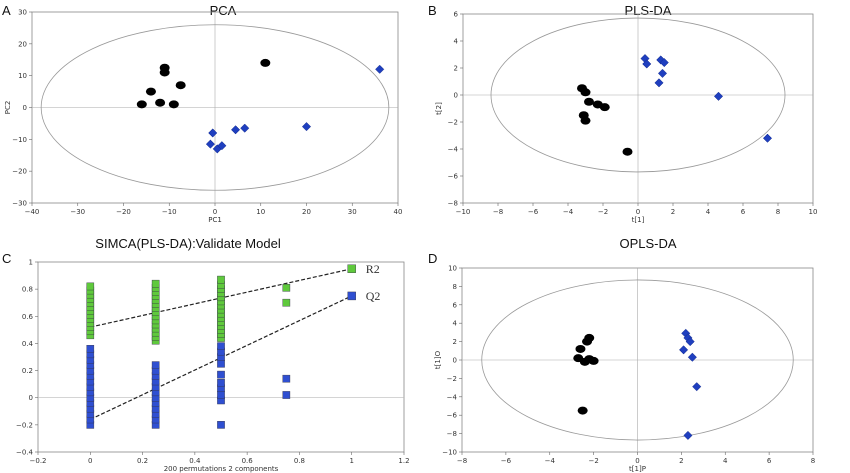 The image size is (850, 473). What do you see at coordinates (306, 212) in the screenshot?
I see `x-tick-label: 20` at bounding box center [306, 212].